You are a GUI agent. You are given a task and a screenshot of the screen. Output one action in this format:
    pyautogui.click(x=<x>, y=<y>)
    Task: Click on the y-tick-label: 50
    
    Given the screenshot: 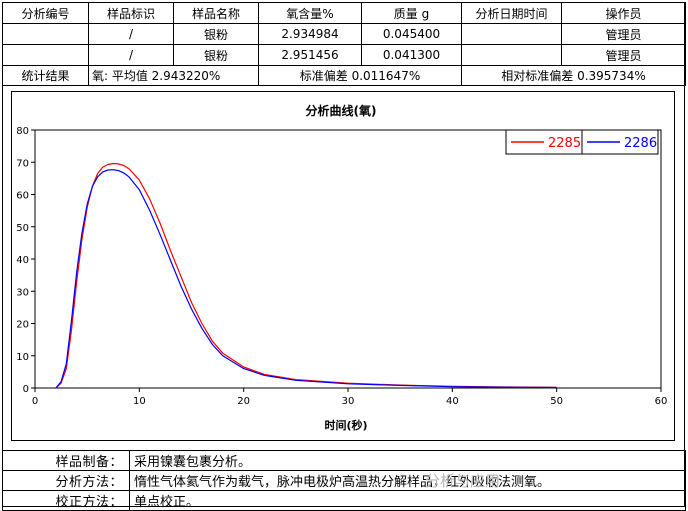 What is the action you would take?
    pyautogui.click(x=22, y=228)
    